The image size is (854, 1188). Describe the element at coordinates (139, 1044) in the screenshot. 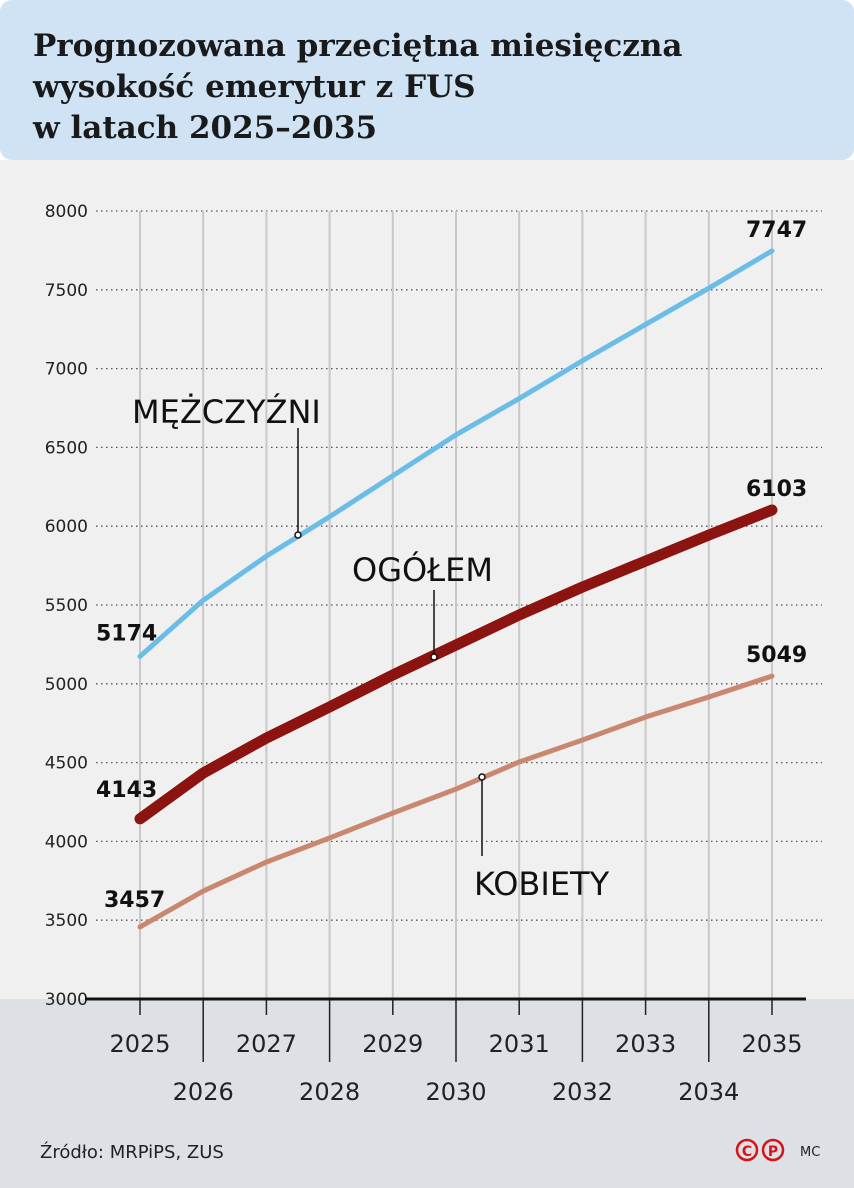

I see `x-tick-label: 2025` at that location.